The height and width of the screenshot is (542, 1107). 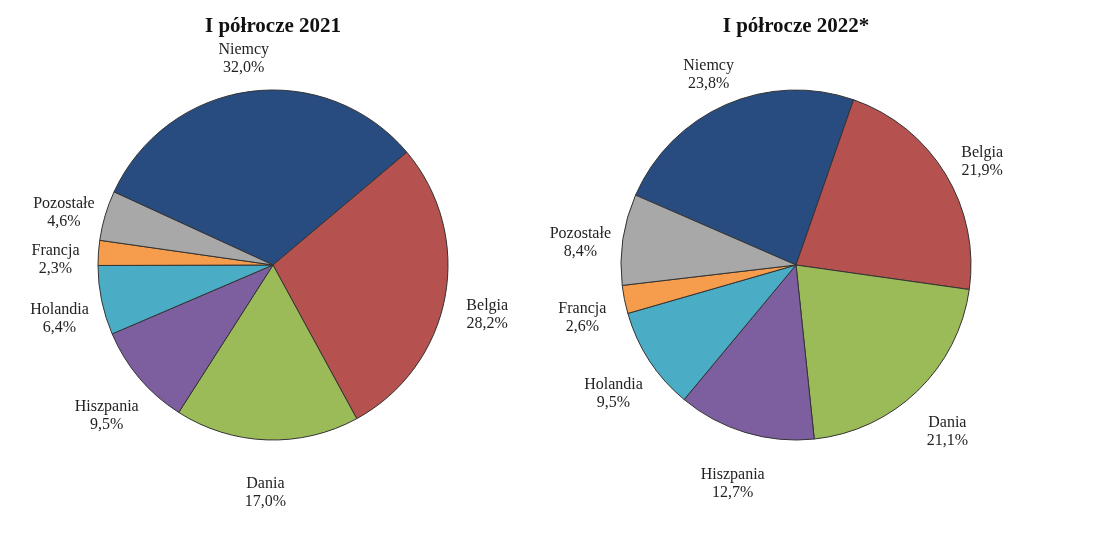 I want to click on data-label: 28,2%, so click(x=487, y=323).